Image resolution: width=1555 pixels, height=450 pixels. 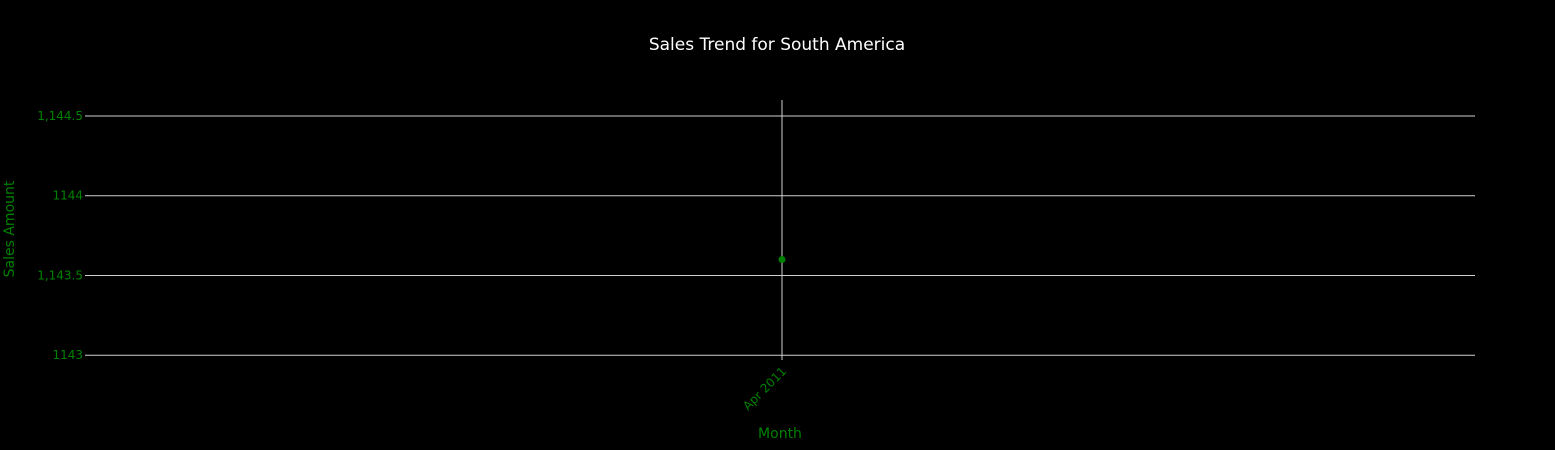 I want to click on y-tick-label: 1,143.5, so click(x=60, y=275).